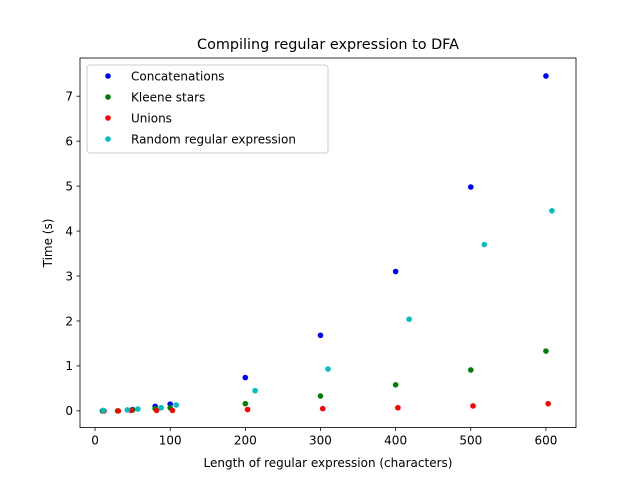  What do you see at coordinates (72, 254) in the screenshot?
I see `y-axis-ticks: 0 1 2 3 4 5 6 7` at bounding box center [72, 254].